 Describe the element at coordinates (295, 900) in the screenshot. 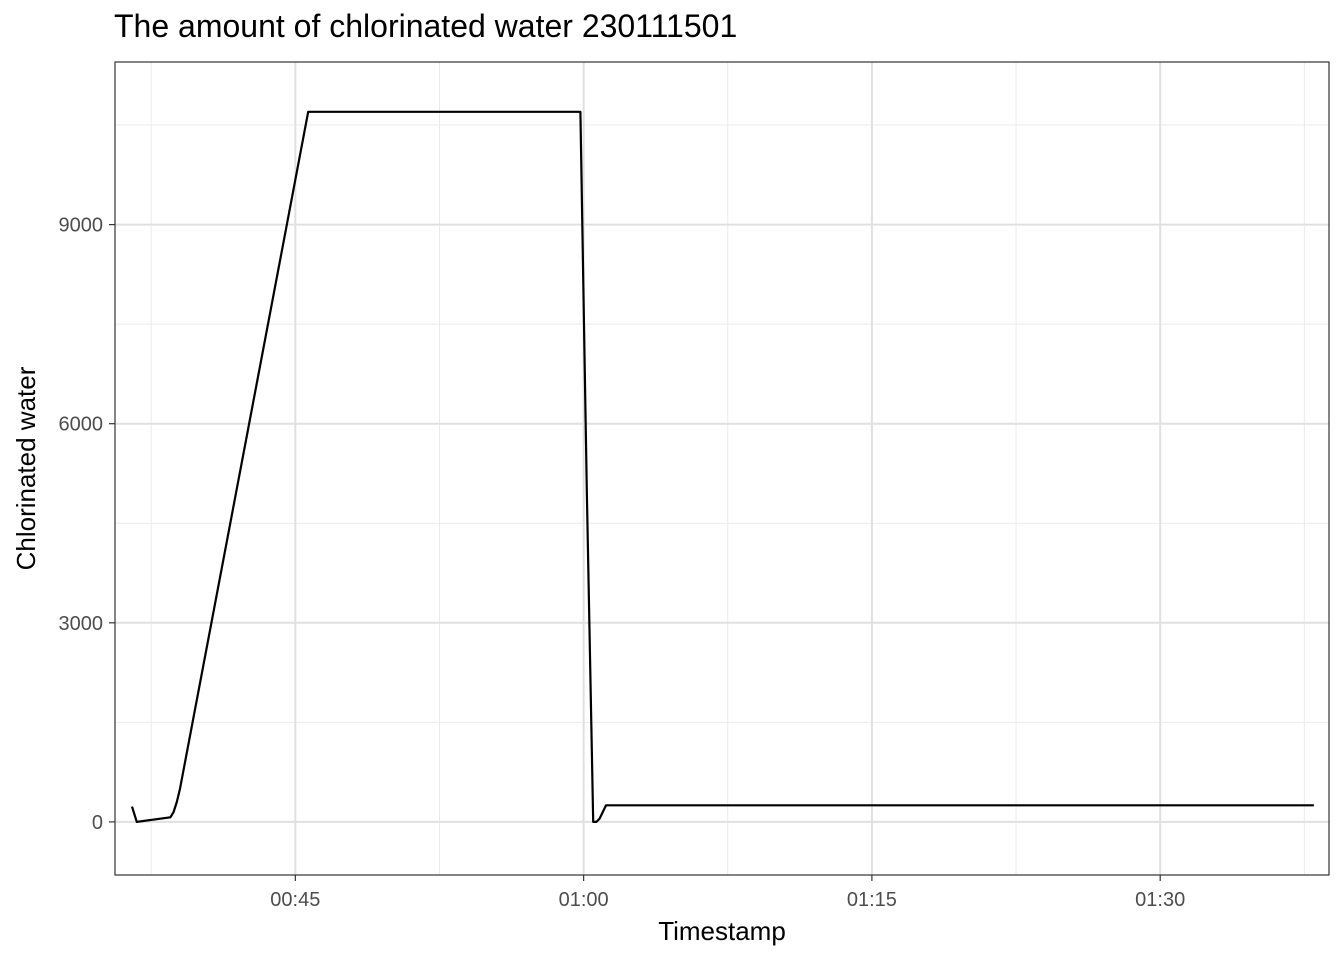

I see `x-tick-label: 00:45` at that location.